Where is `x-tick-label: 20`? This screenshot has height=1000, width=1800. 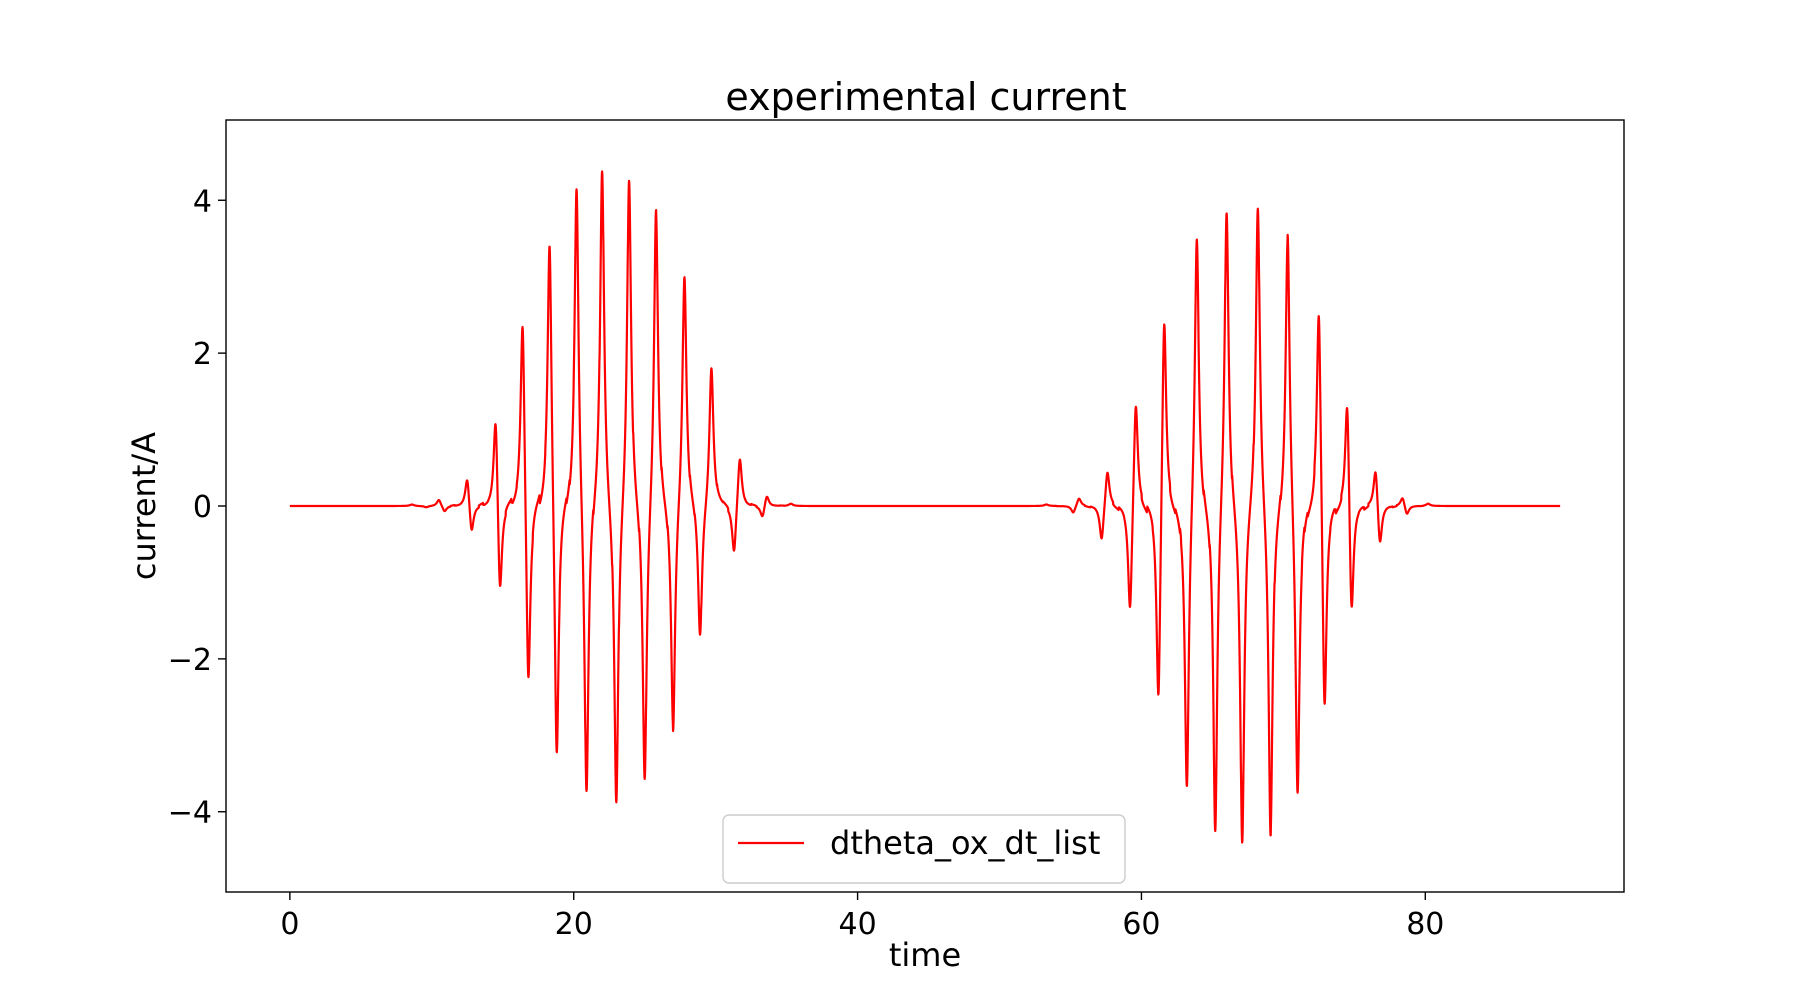
x-tick-label: 20 is located at coordinates (574, 924).